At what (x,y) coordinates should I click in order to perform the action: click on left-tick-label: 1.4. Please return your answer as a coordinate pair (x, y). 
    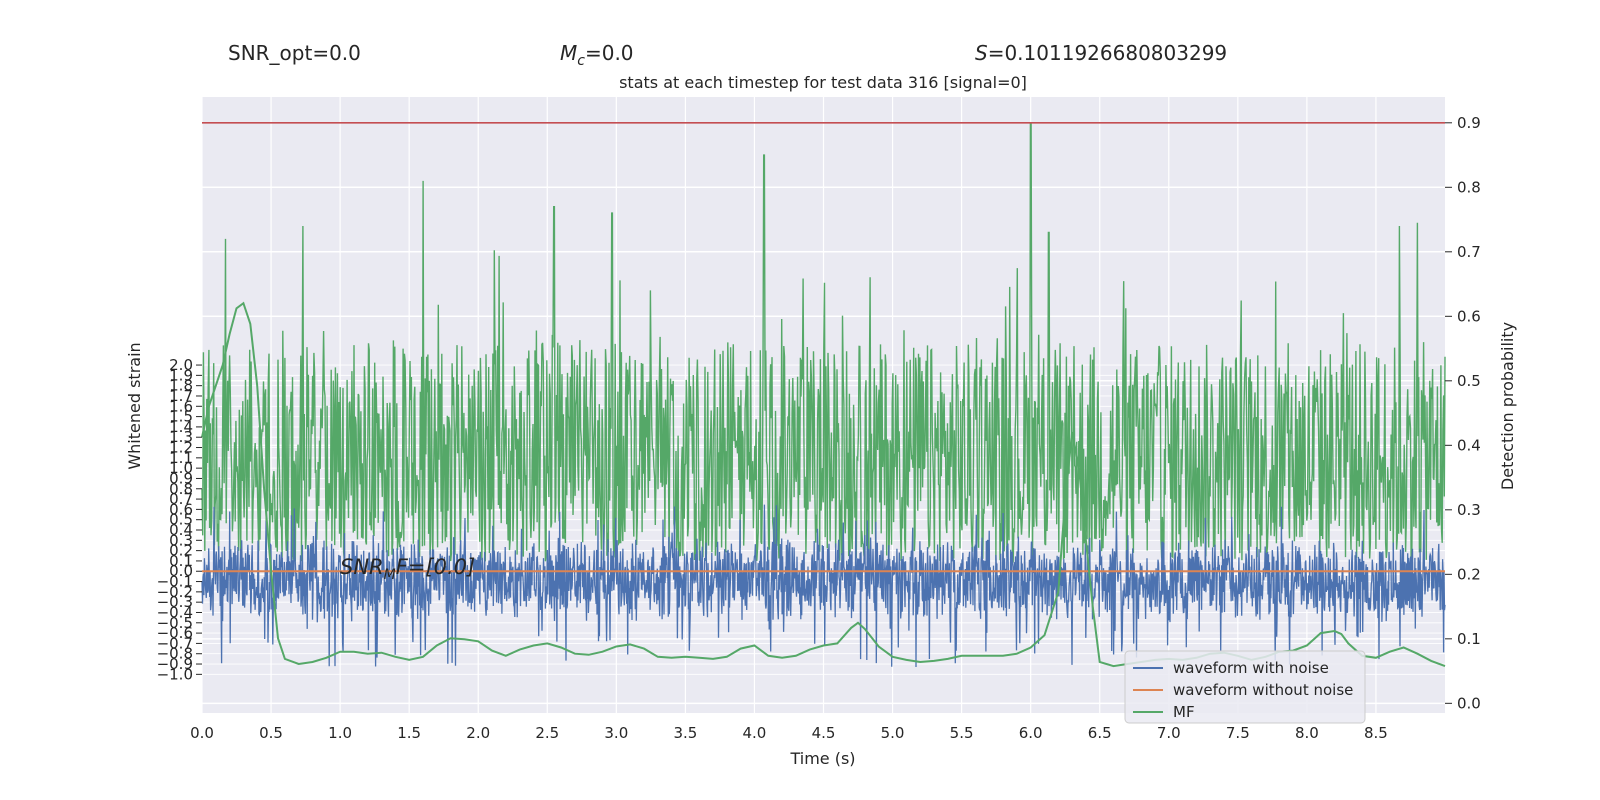
    Looking at the image, I should click on (181, 427).